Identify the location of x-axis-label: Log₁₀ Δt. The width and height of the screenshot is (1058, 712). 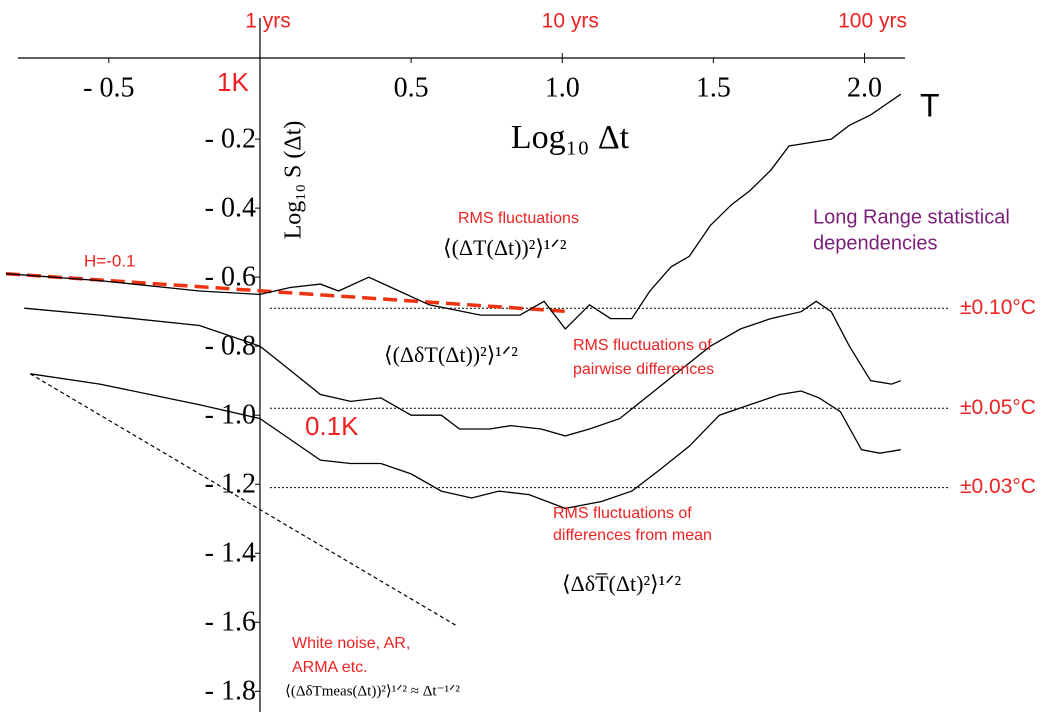
(570, 137).